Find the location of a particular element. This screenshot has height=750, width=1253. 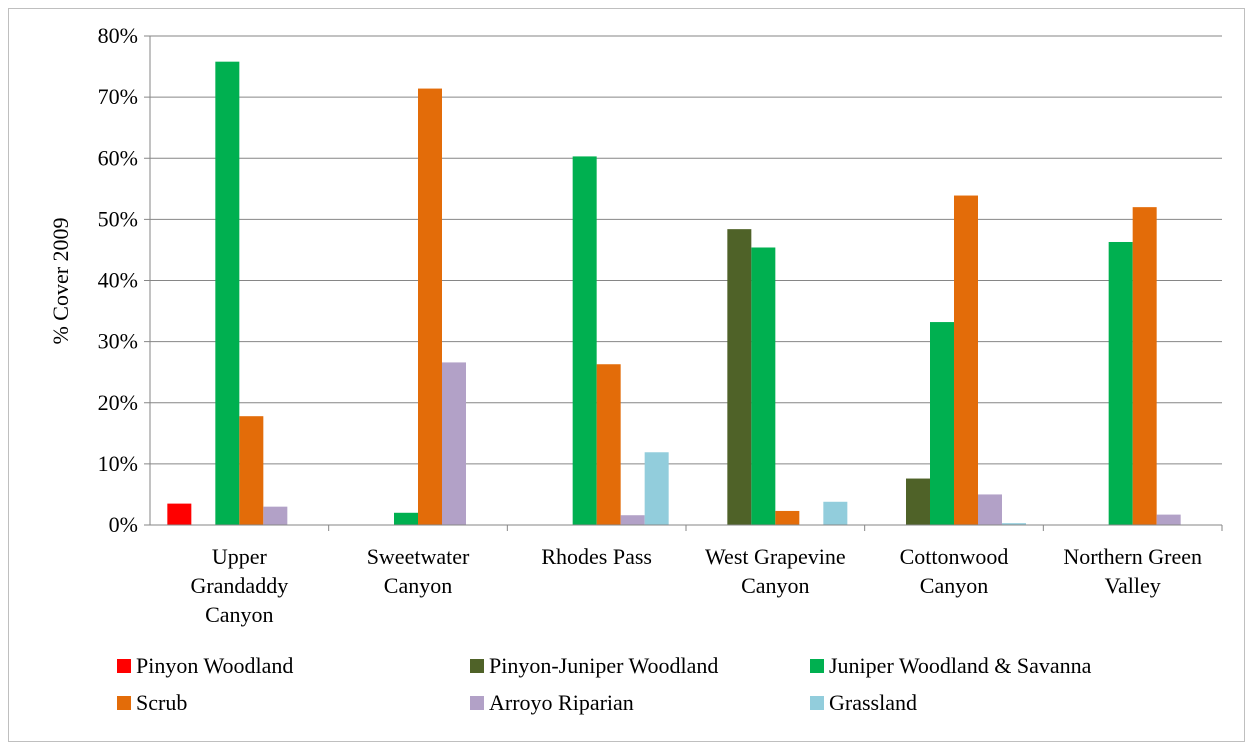

y-tick-label: 80% is located at coordinates (118, 35).